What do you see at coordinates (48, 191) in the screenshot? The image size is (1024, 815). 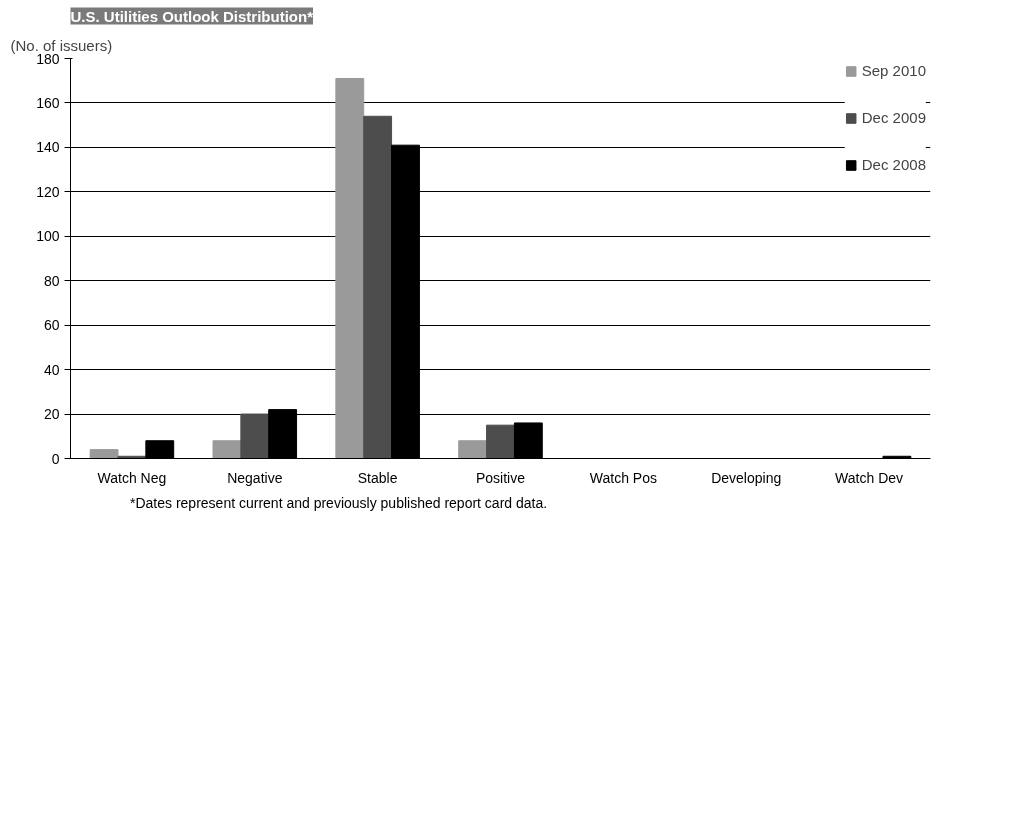 I see `y-tick-label: 120` at bounding box center [48, 191].